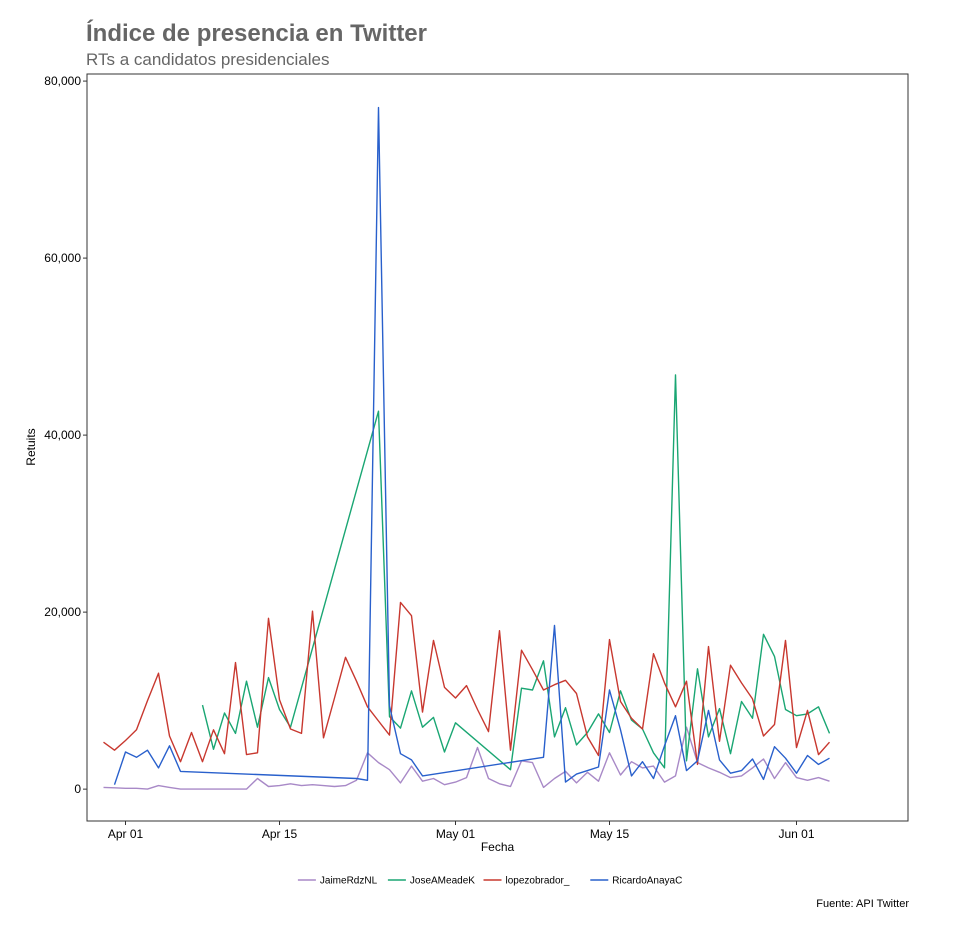 The width and height of the screenshot is (961, 938). I want to click on x-tick-label: May 01, so click(456, 834).